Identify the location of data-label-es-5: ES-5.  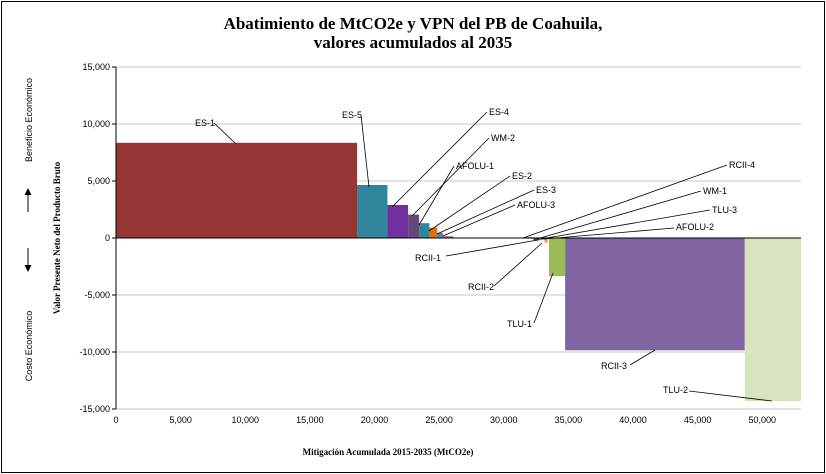
(352, 115).